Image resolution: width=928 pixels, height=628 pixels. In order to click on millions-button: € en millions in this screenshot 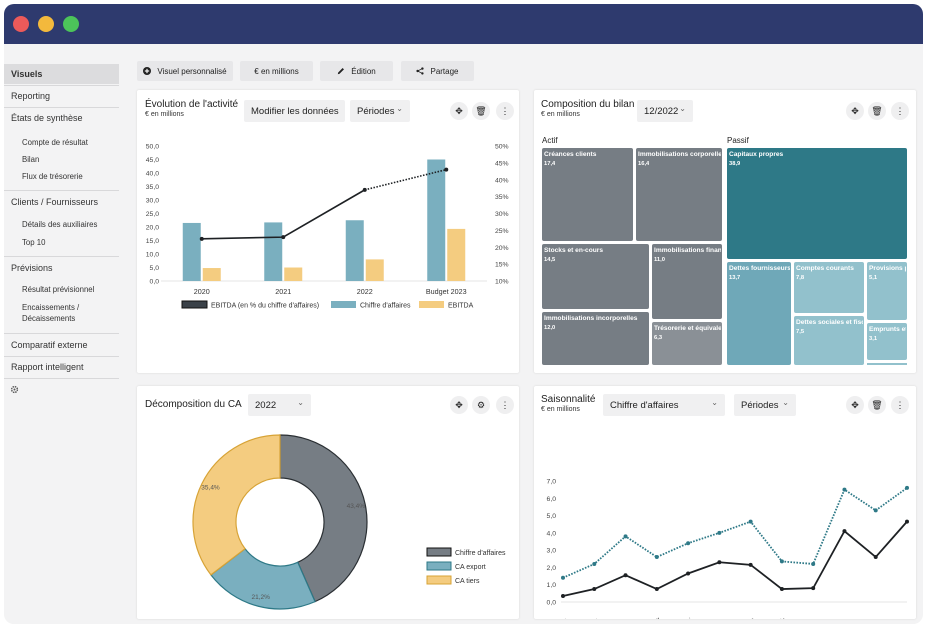, I will do `click(276, 71)`.